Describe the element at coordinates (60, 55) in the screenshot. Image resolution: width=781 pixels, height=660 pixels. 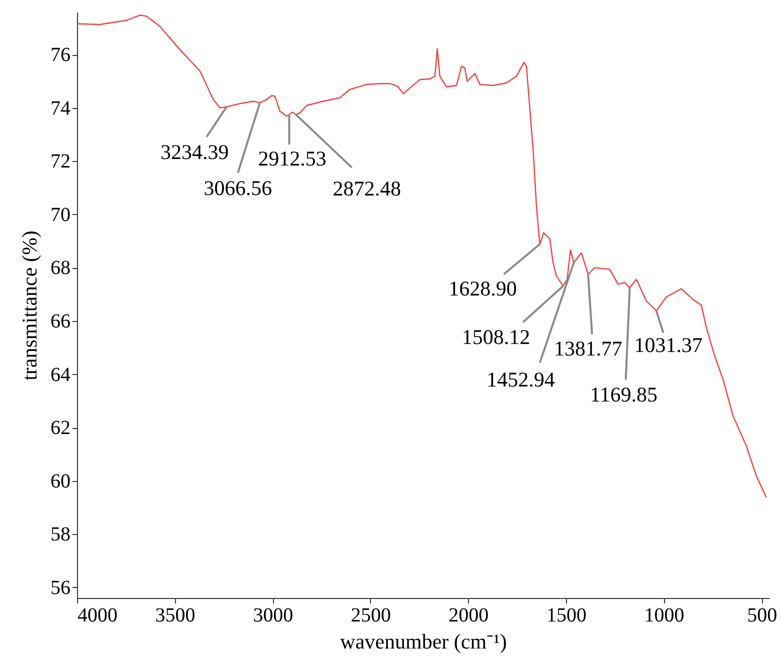
I see `y-tick-label: 76` at that location.